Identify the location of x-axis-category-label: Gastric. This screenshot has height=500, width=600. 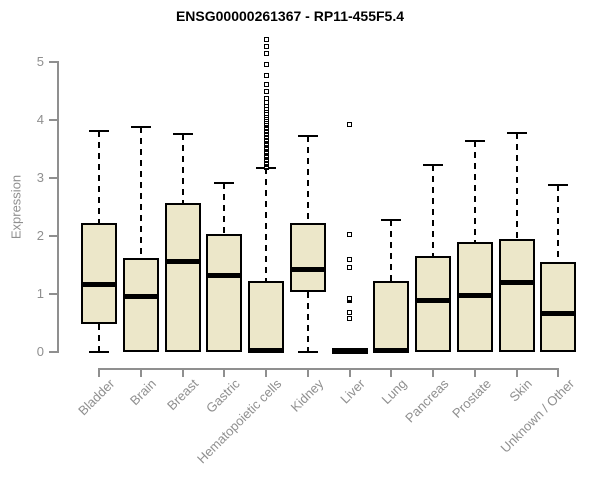
(223, 396).